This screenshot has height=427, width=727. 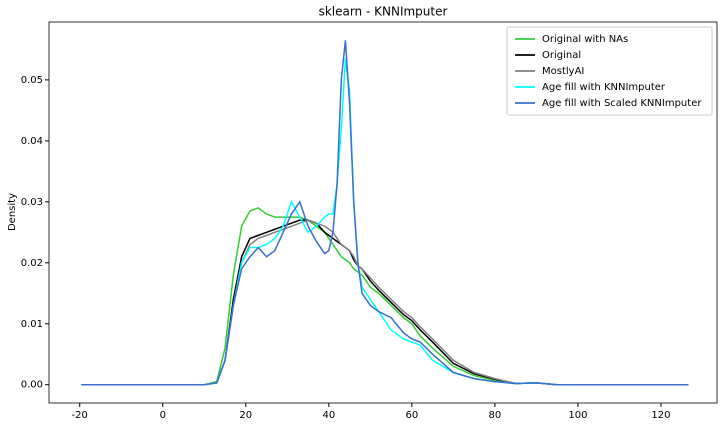 What do you see at coordinates (32, 80) in the screenshot?
I see `y-tick-label: 0.05` at bounding box center [32, 80].